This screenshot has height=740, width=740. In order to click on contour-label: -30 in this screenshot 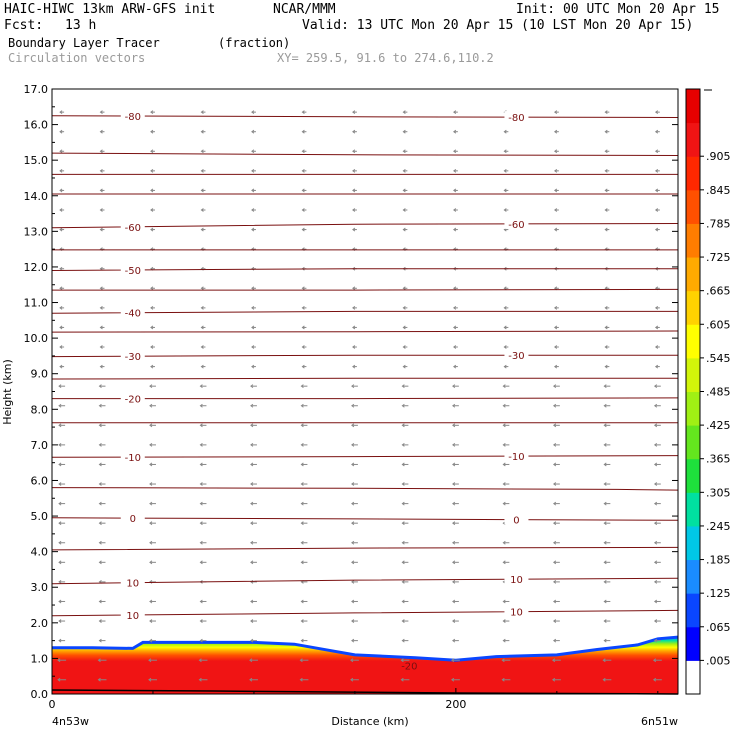, I will do `click(516, 356)`.